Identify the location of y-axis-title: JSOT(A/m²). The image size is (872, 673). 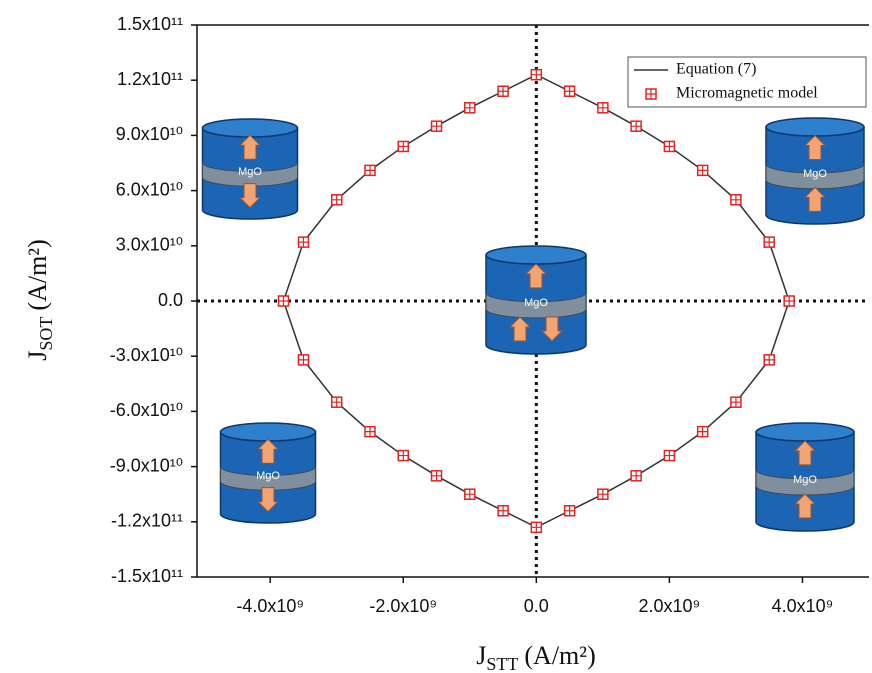
(39, 299).